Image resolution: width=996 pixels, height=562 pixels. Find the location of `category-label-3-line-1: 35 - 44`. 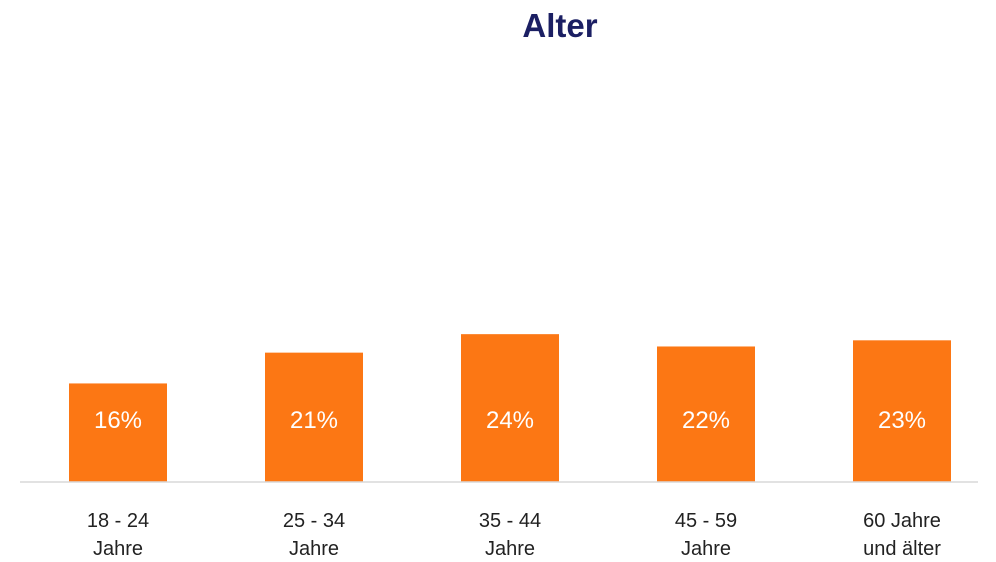

category-label-3-line-1: 35 - 44 is located at coordinates (510, 521).